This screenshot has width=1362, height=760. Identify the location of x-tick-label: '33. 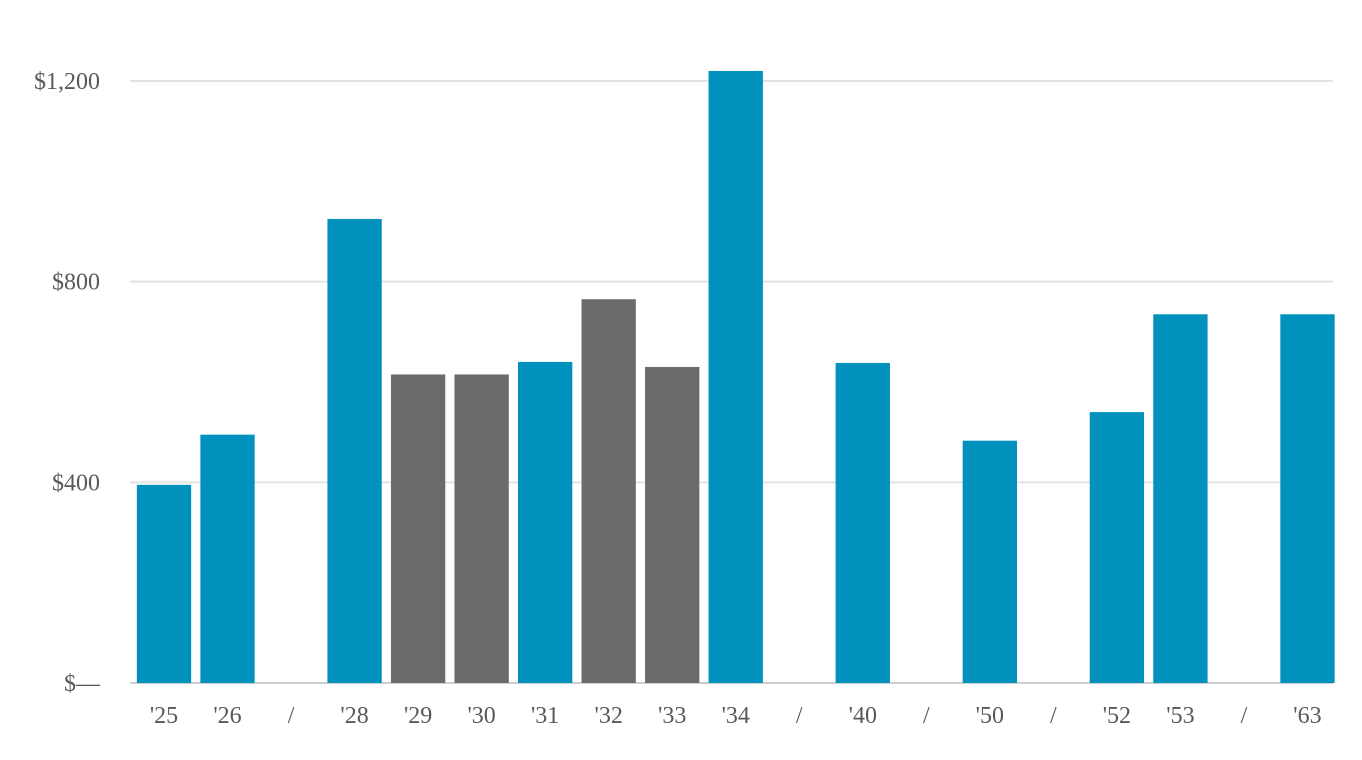
(672, 716).